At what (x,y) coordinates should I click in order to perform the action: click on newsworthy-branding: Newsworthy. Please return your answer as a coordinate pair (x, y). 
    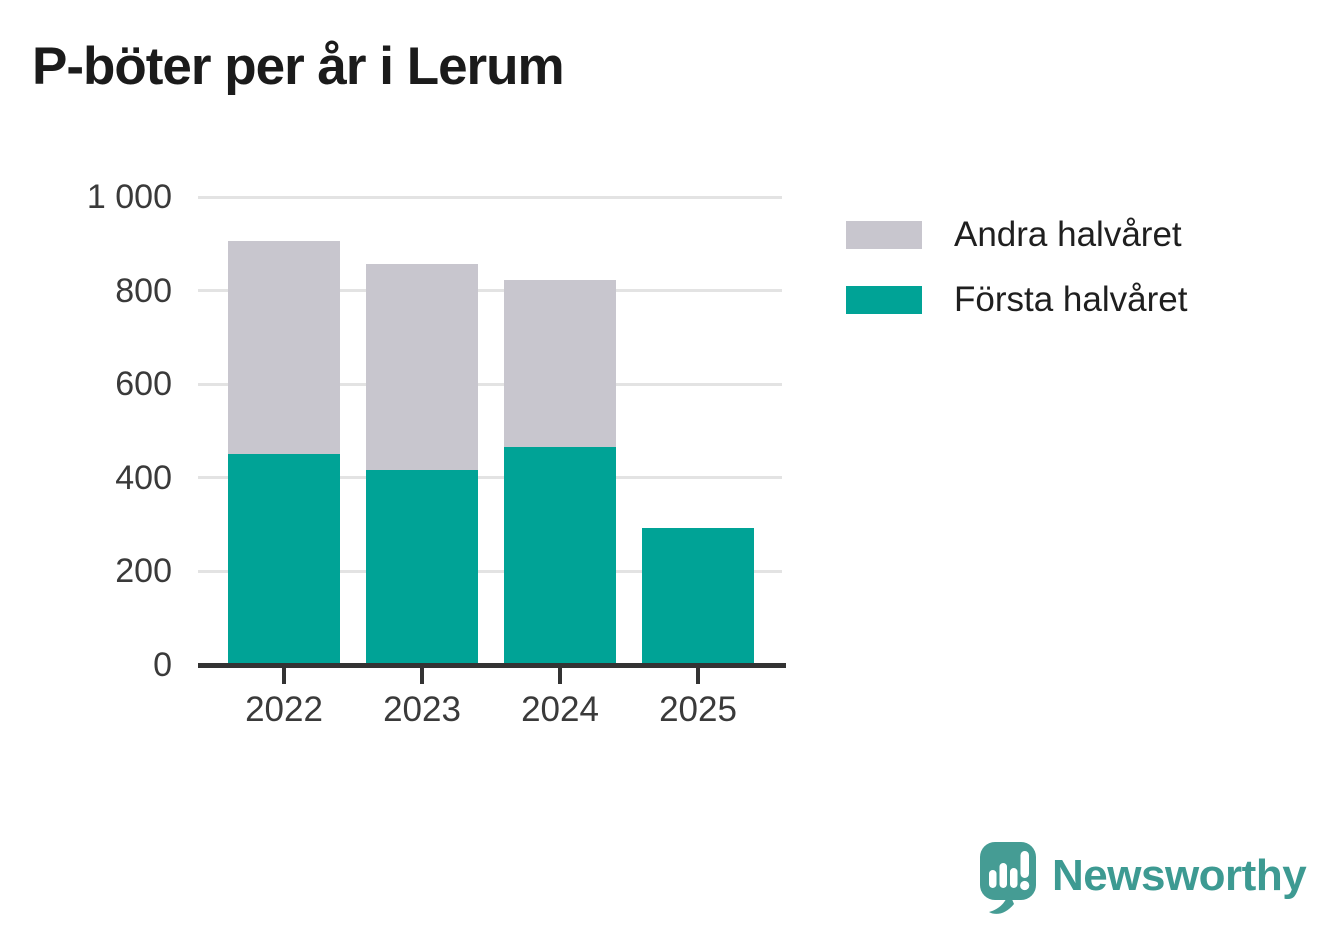
    Looking at the image, I should click on (1141, 880).